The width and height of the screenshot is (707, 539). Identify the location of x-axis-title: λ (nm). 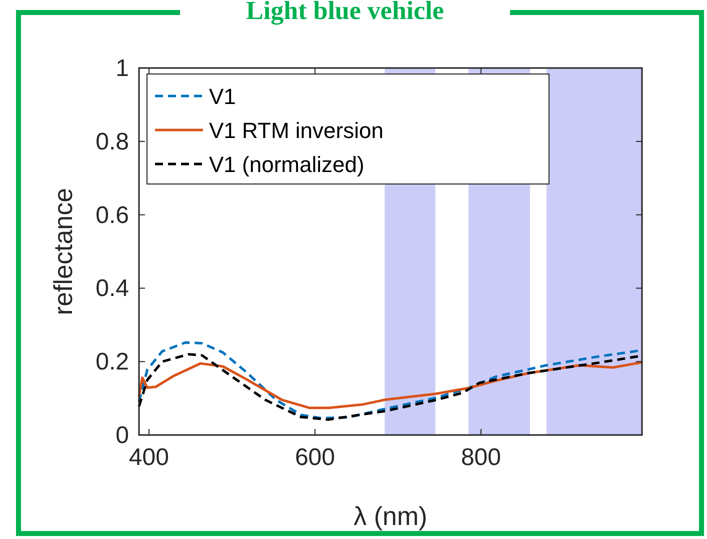
(391, 516).